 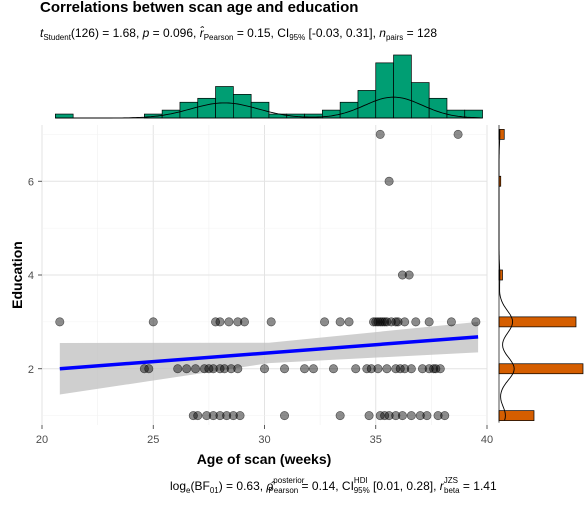 What do you see at coordinates (487, 440) in the screenshot?
I see `x-tick-label: 40` at bounding box center [487, 440].